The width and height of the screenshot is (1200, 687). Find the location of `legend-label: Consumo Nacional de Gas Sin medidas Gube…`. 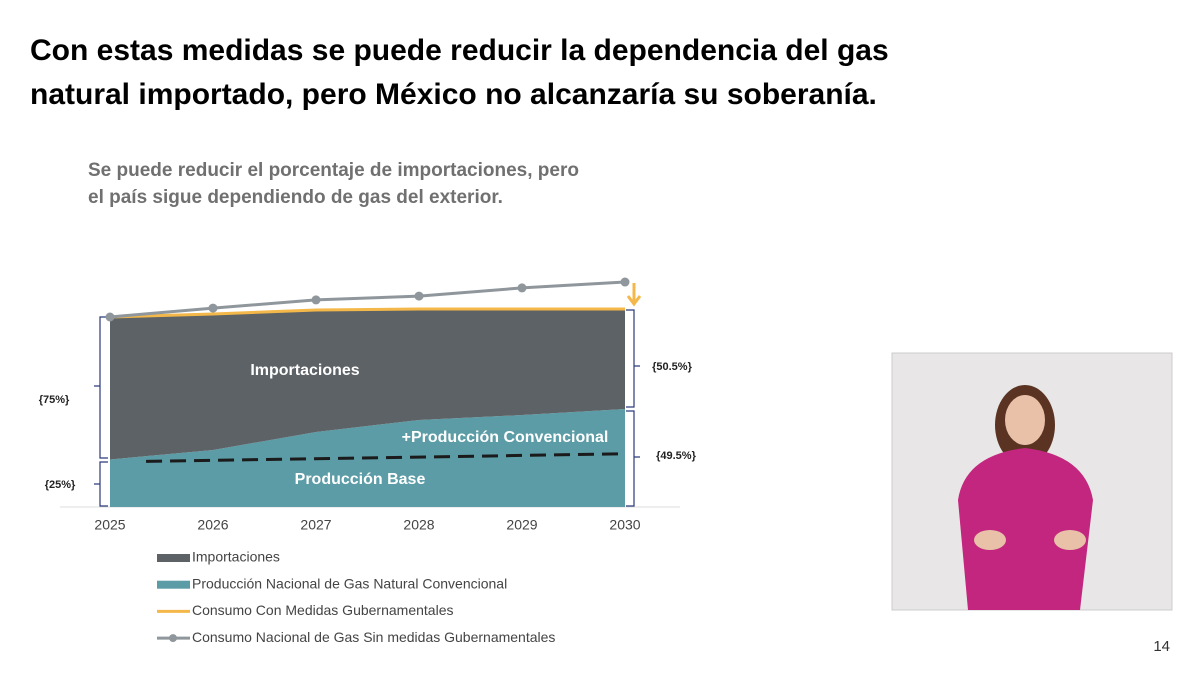

legend-label: Consumo Nacional de Gas Sin medidas Gube… is located at coordinates (373, 637).